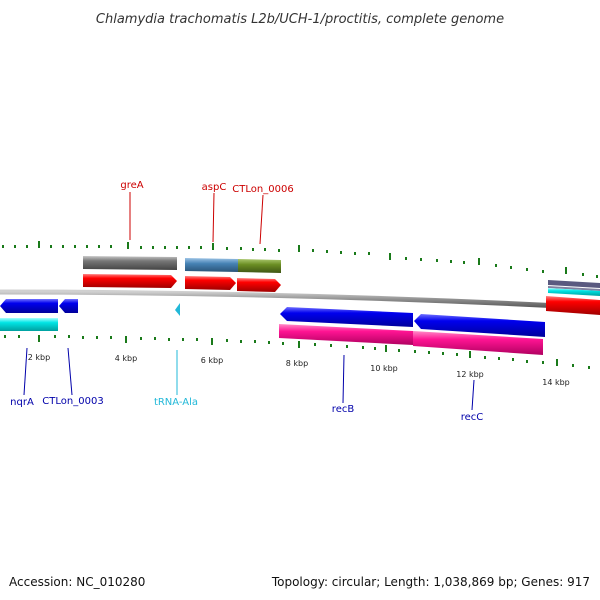 The height and width of the screenshot is (600, 600). What do you see at coordinates (214, 187) in the screenshot?
I see `gene-label-aspC: aspC` at bounding box center [214, 187].